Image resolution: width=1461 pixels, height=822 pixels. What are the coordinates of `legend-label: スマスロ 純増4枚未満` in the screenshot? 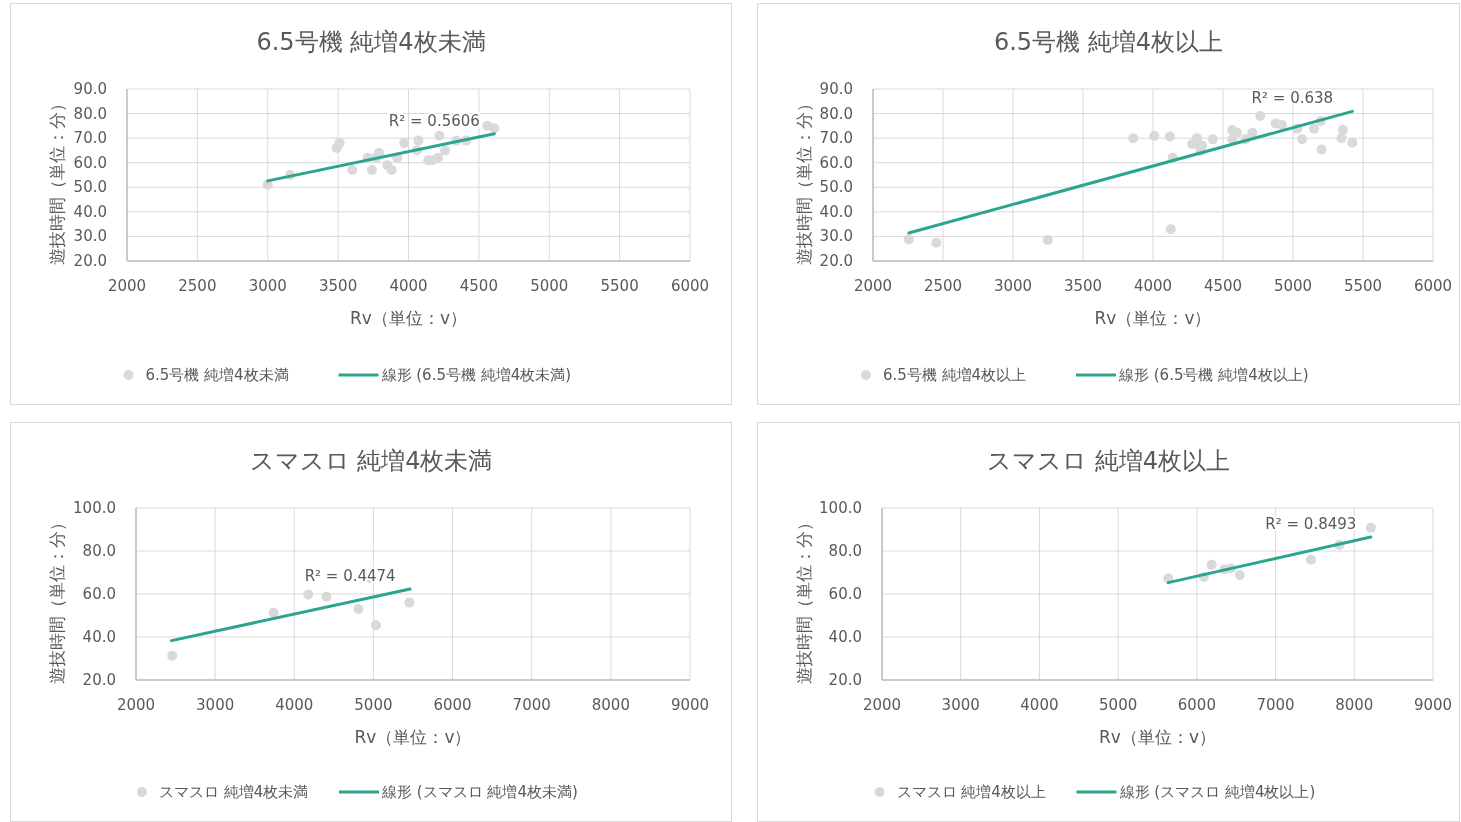 It's located at (234, 792).